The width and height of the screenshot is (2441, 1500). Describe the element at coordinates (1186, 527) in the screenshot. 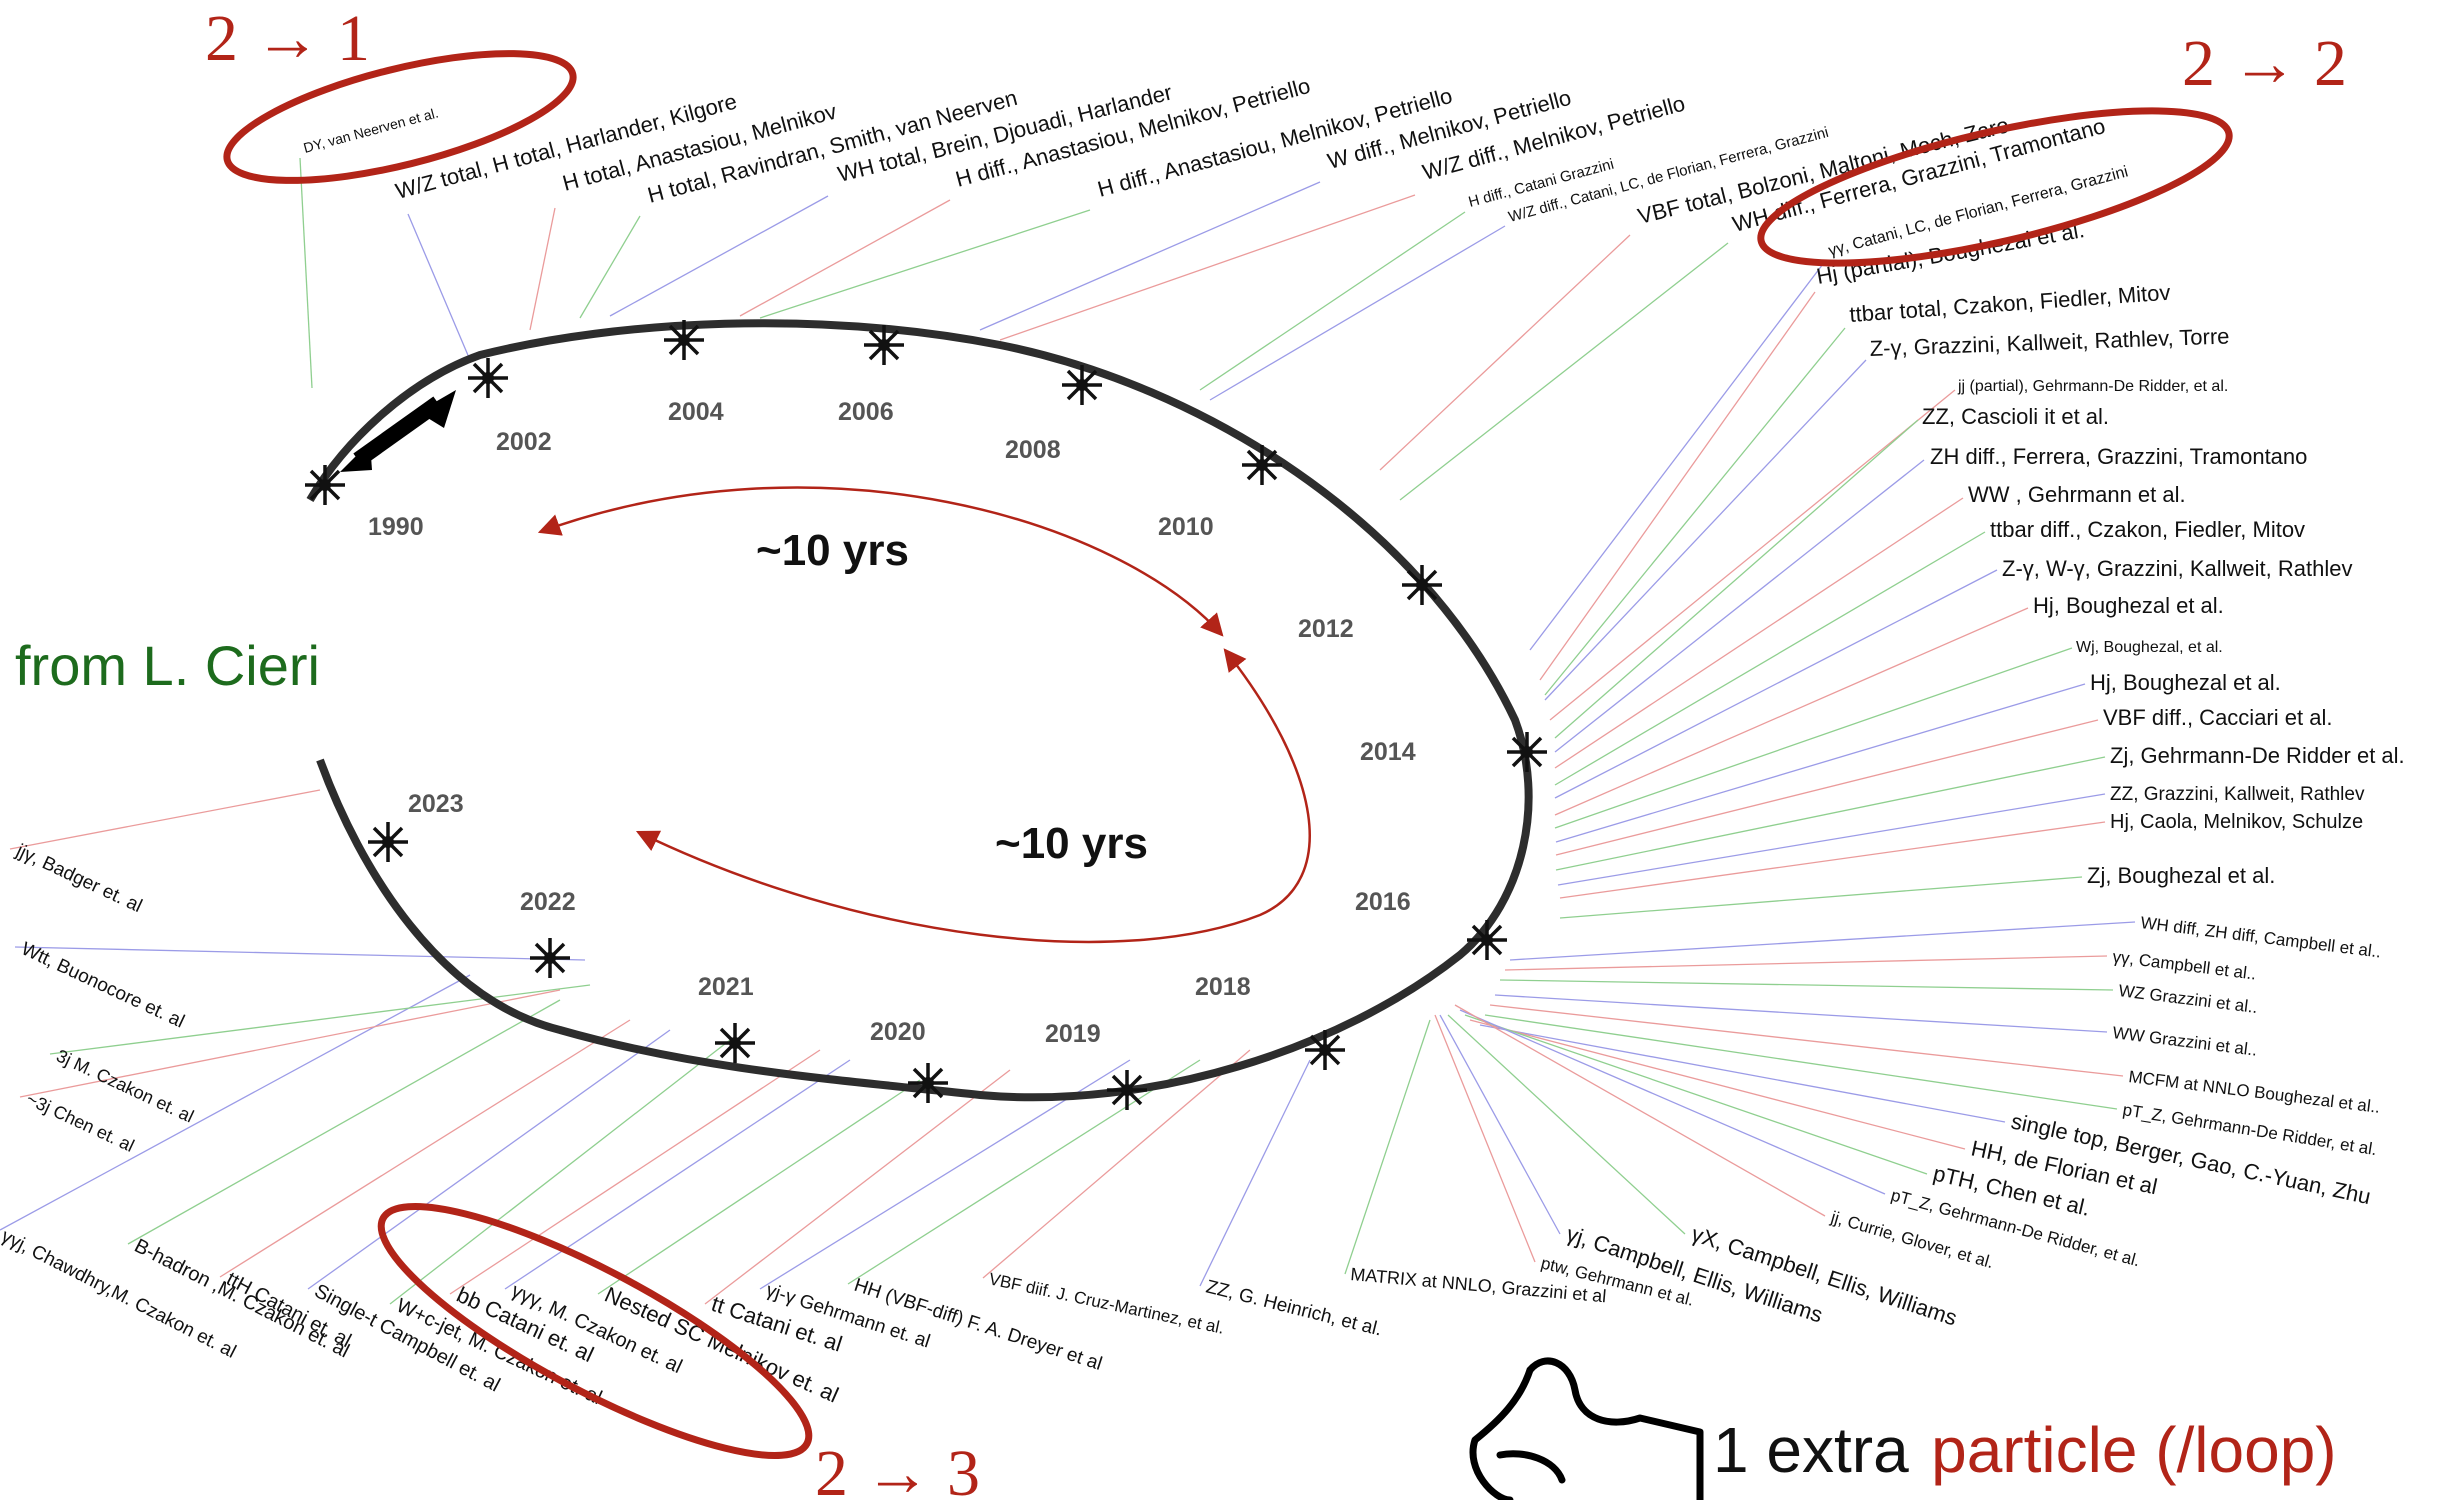

I see `year-label: 2010` at that location.